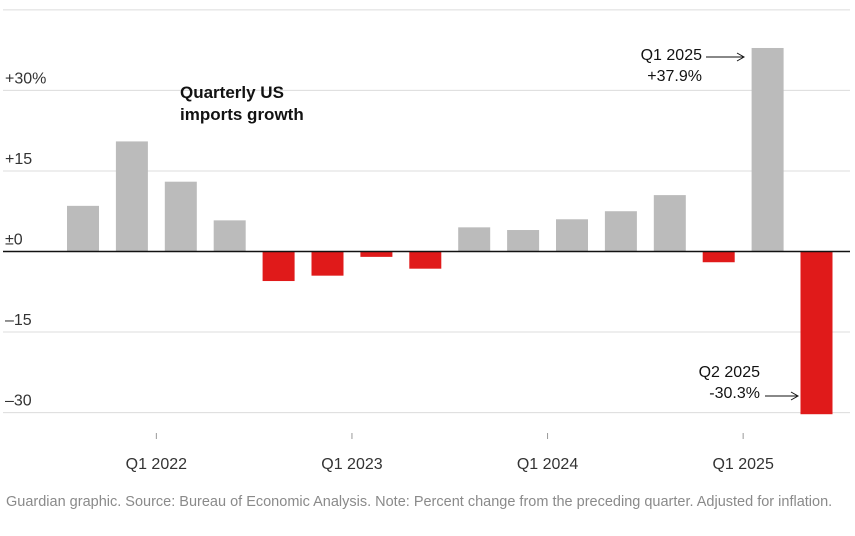 This screenshot has height=536, width=855. What do you see at coordinates (18, 159) in the screenshot?
I see `y-tick-label: +15` at bounding box center [18, 159].